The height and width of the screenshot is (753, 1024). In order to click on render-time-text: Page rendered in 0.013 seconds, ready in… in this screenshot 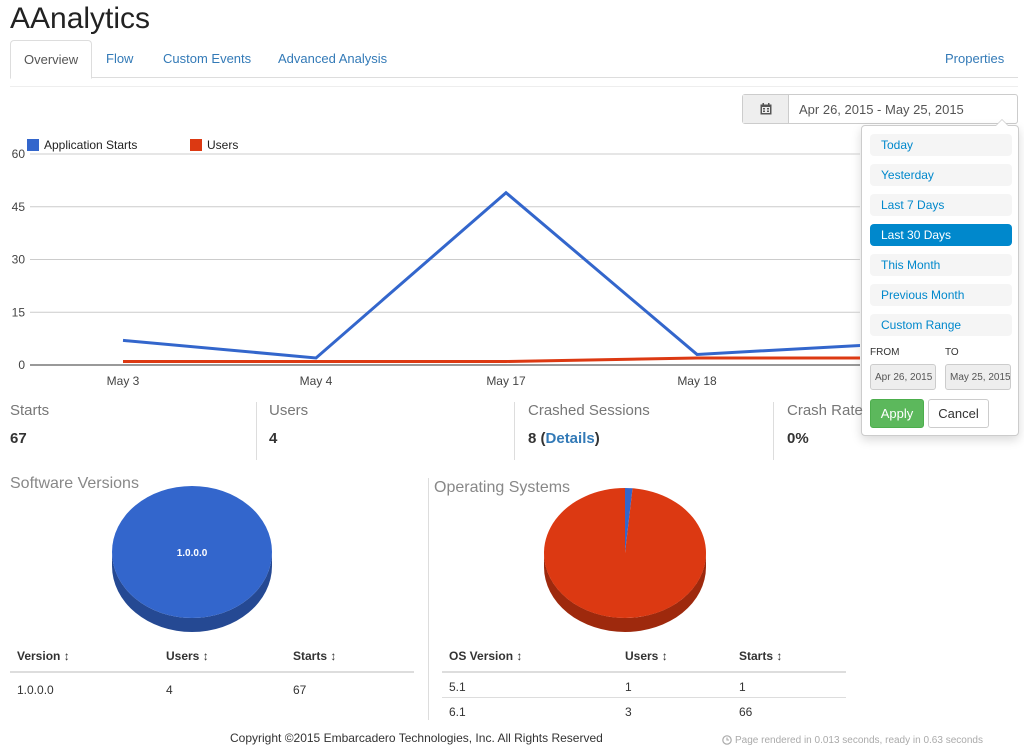, I will do `click(859, 740)`.